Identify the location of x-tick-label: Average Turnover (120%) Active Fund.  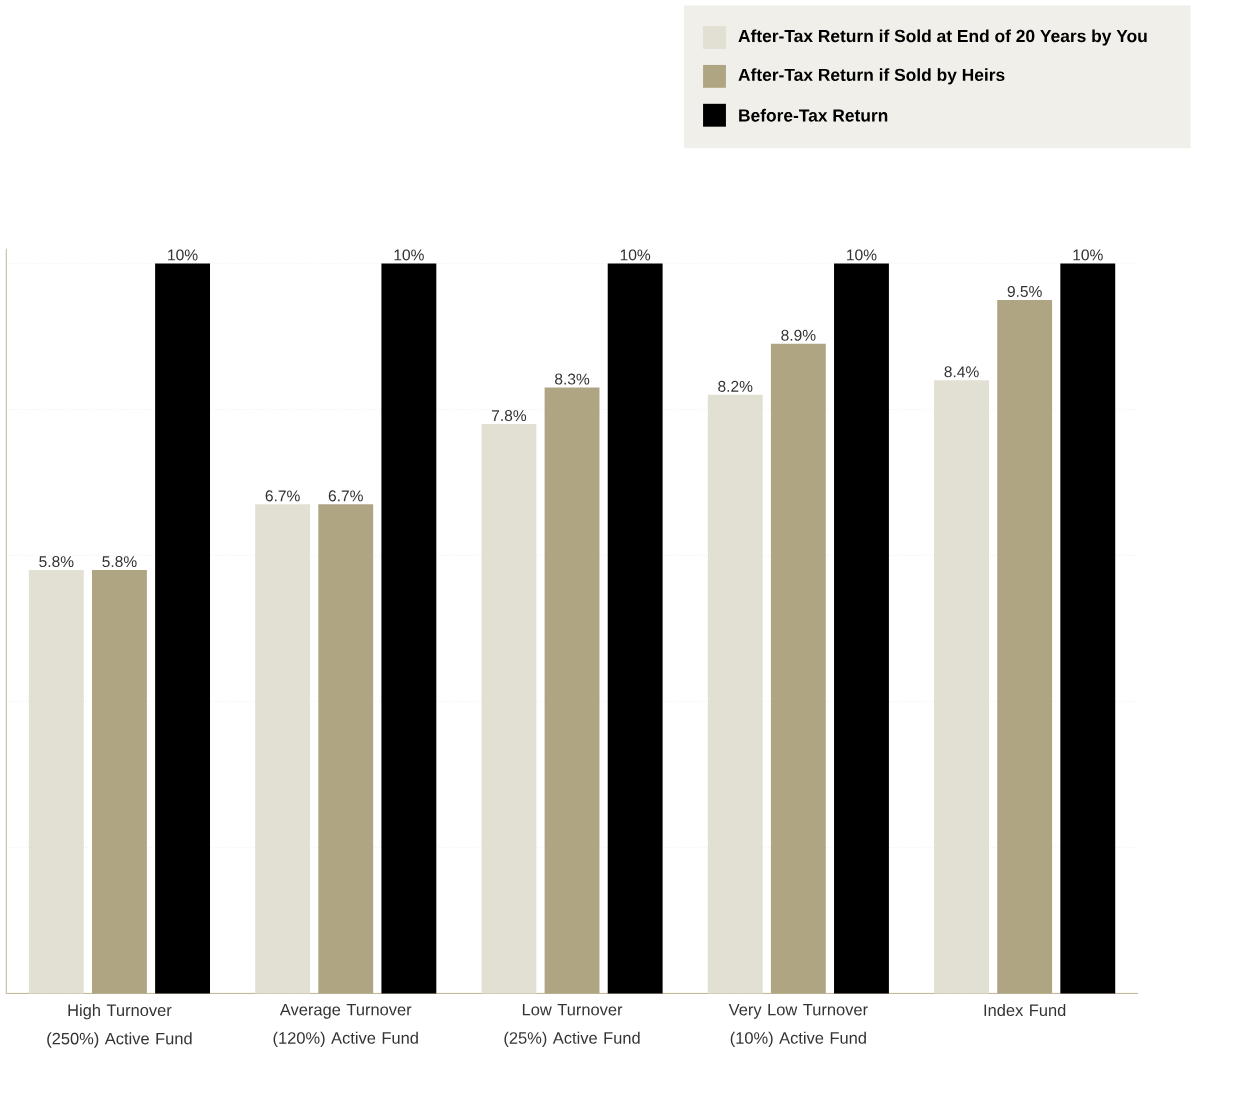
(345, 1025).